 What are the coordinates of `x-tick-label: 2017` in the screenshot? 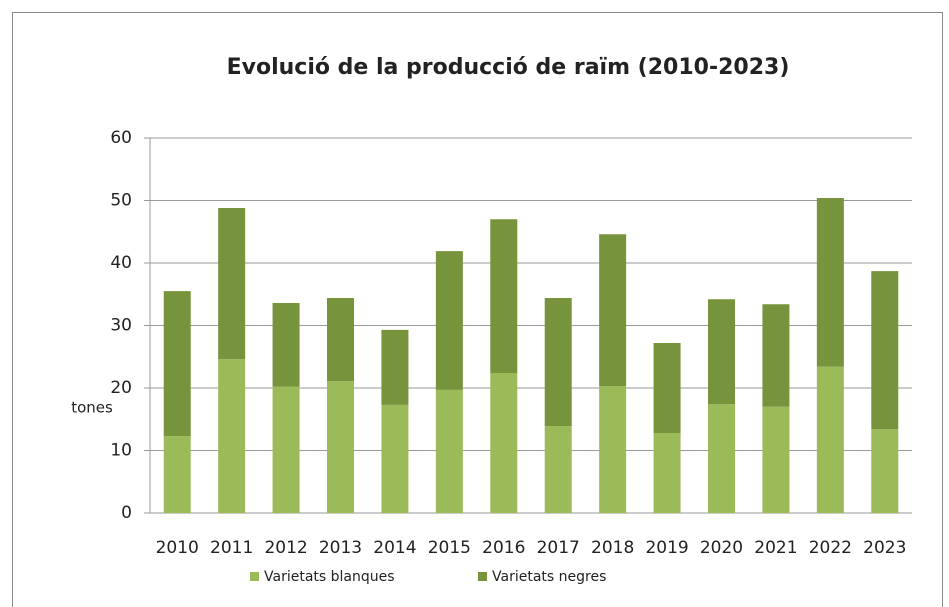 It's located at (558, 548).